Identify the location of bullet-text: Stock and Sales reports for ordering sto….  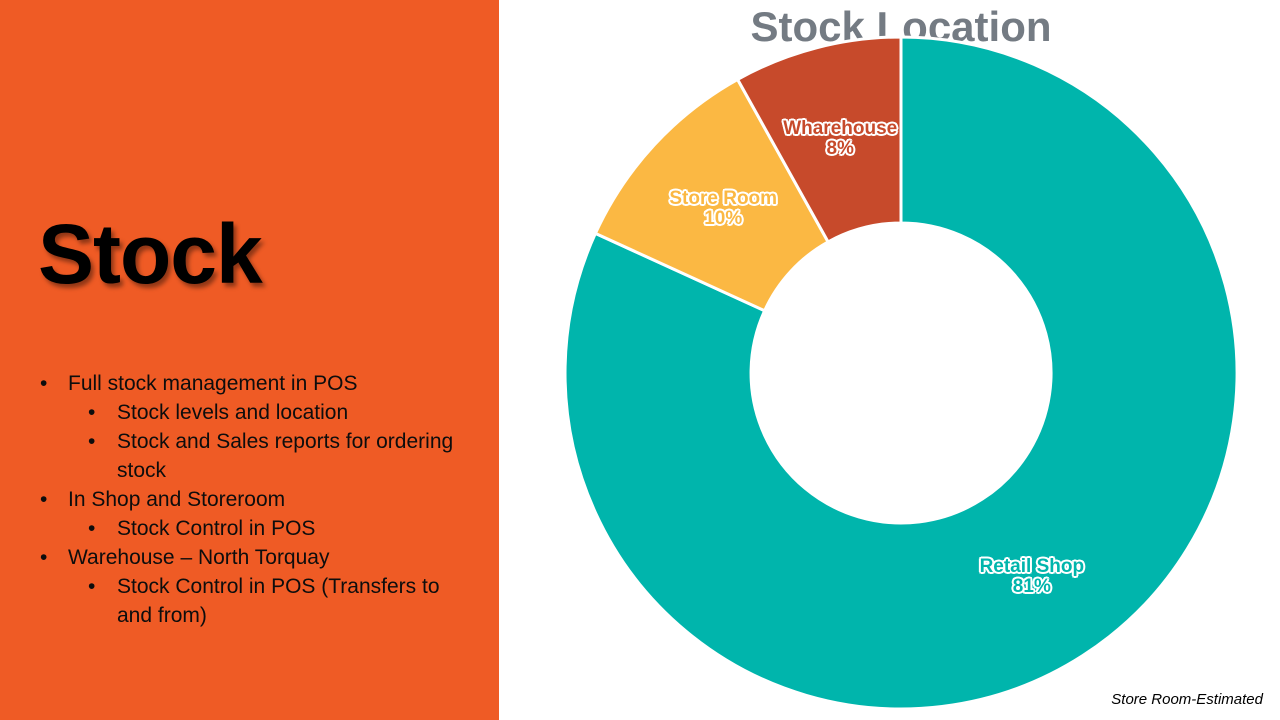
(285, 456).